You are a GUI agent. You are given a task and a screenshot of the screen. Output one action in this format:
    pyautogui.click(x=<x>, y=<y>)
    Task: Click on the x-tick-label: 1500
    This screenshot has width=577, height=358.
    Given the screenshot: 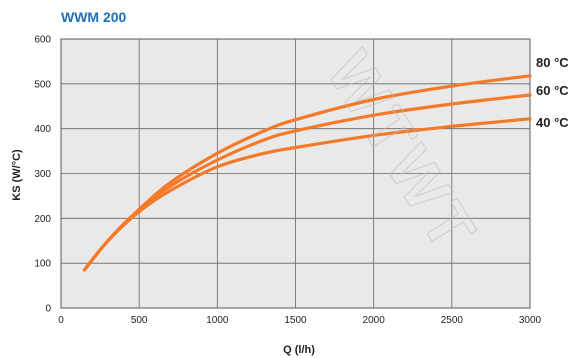 What is the action you would take?
    pyautogui.click(x=295, y=320)
    